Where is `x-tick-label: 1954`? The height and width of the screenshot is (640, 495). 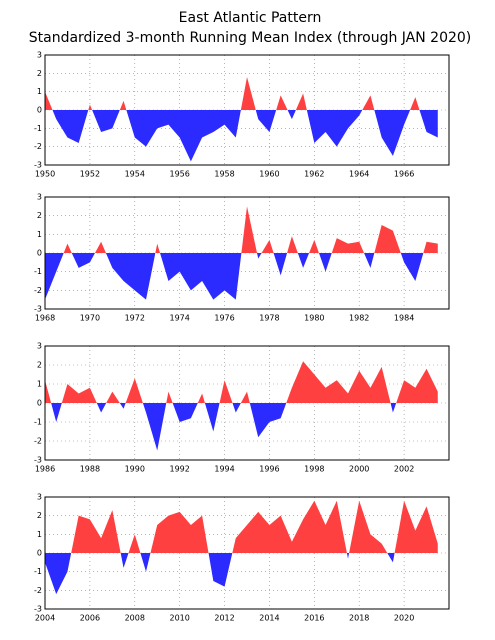
x-tick-label: 1954 is located at coordinates (135, 174).